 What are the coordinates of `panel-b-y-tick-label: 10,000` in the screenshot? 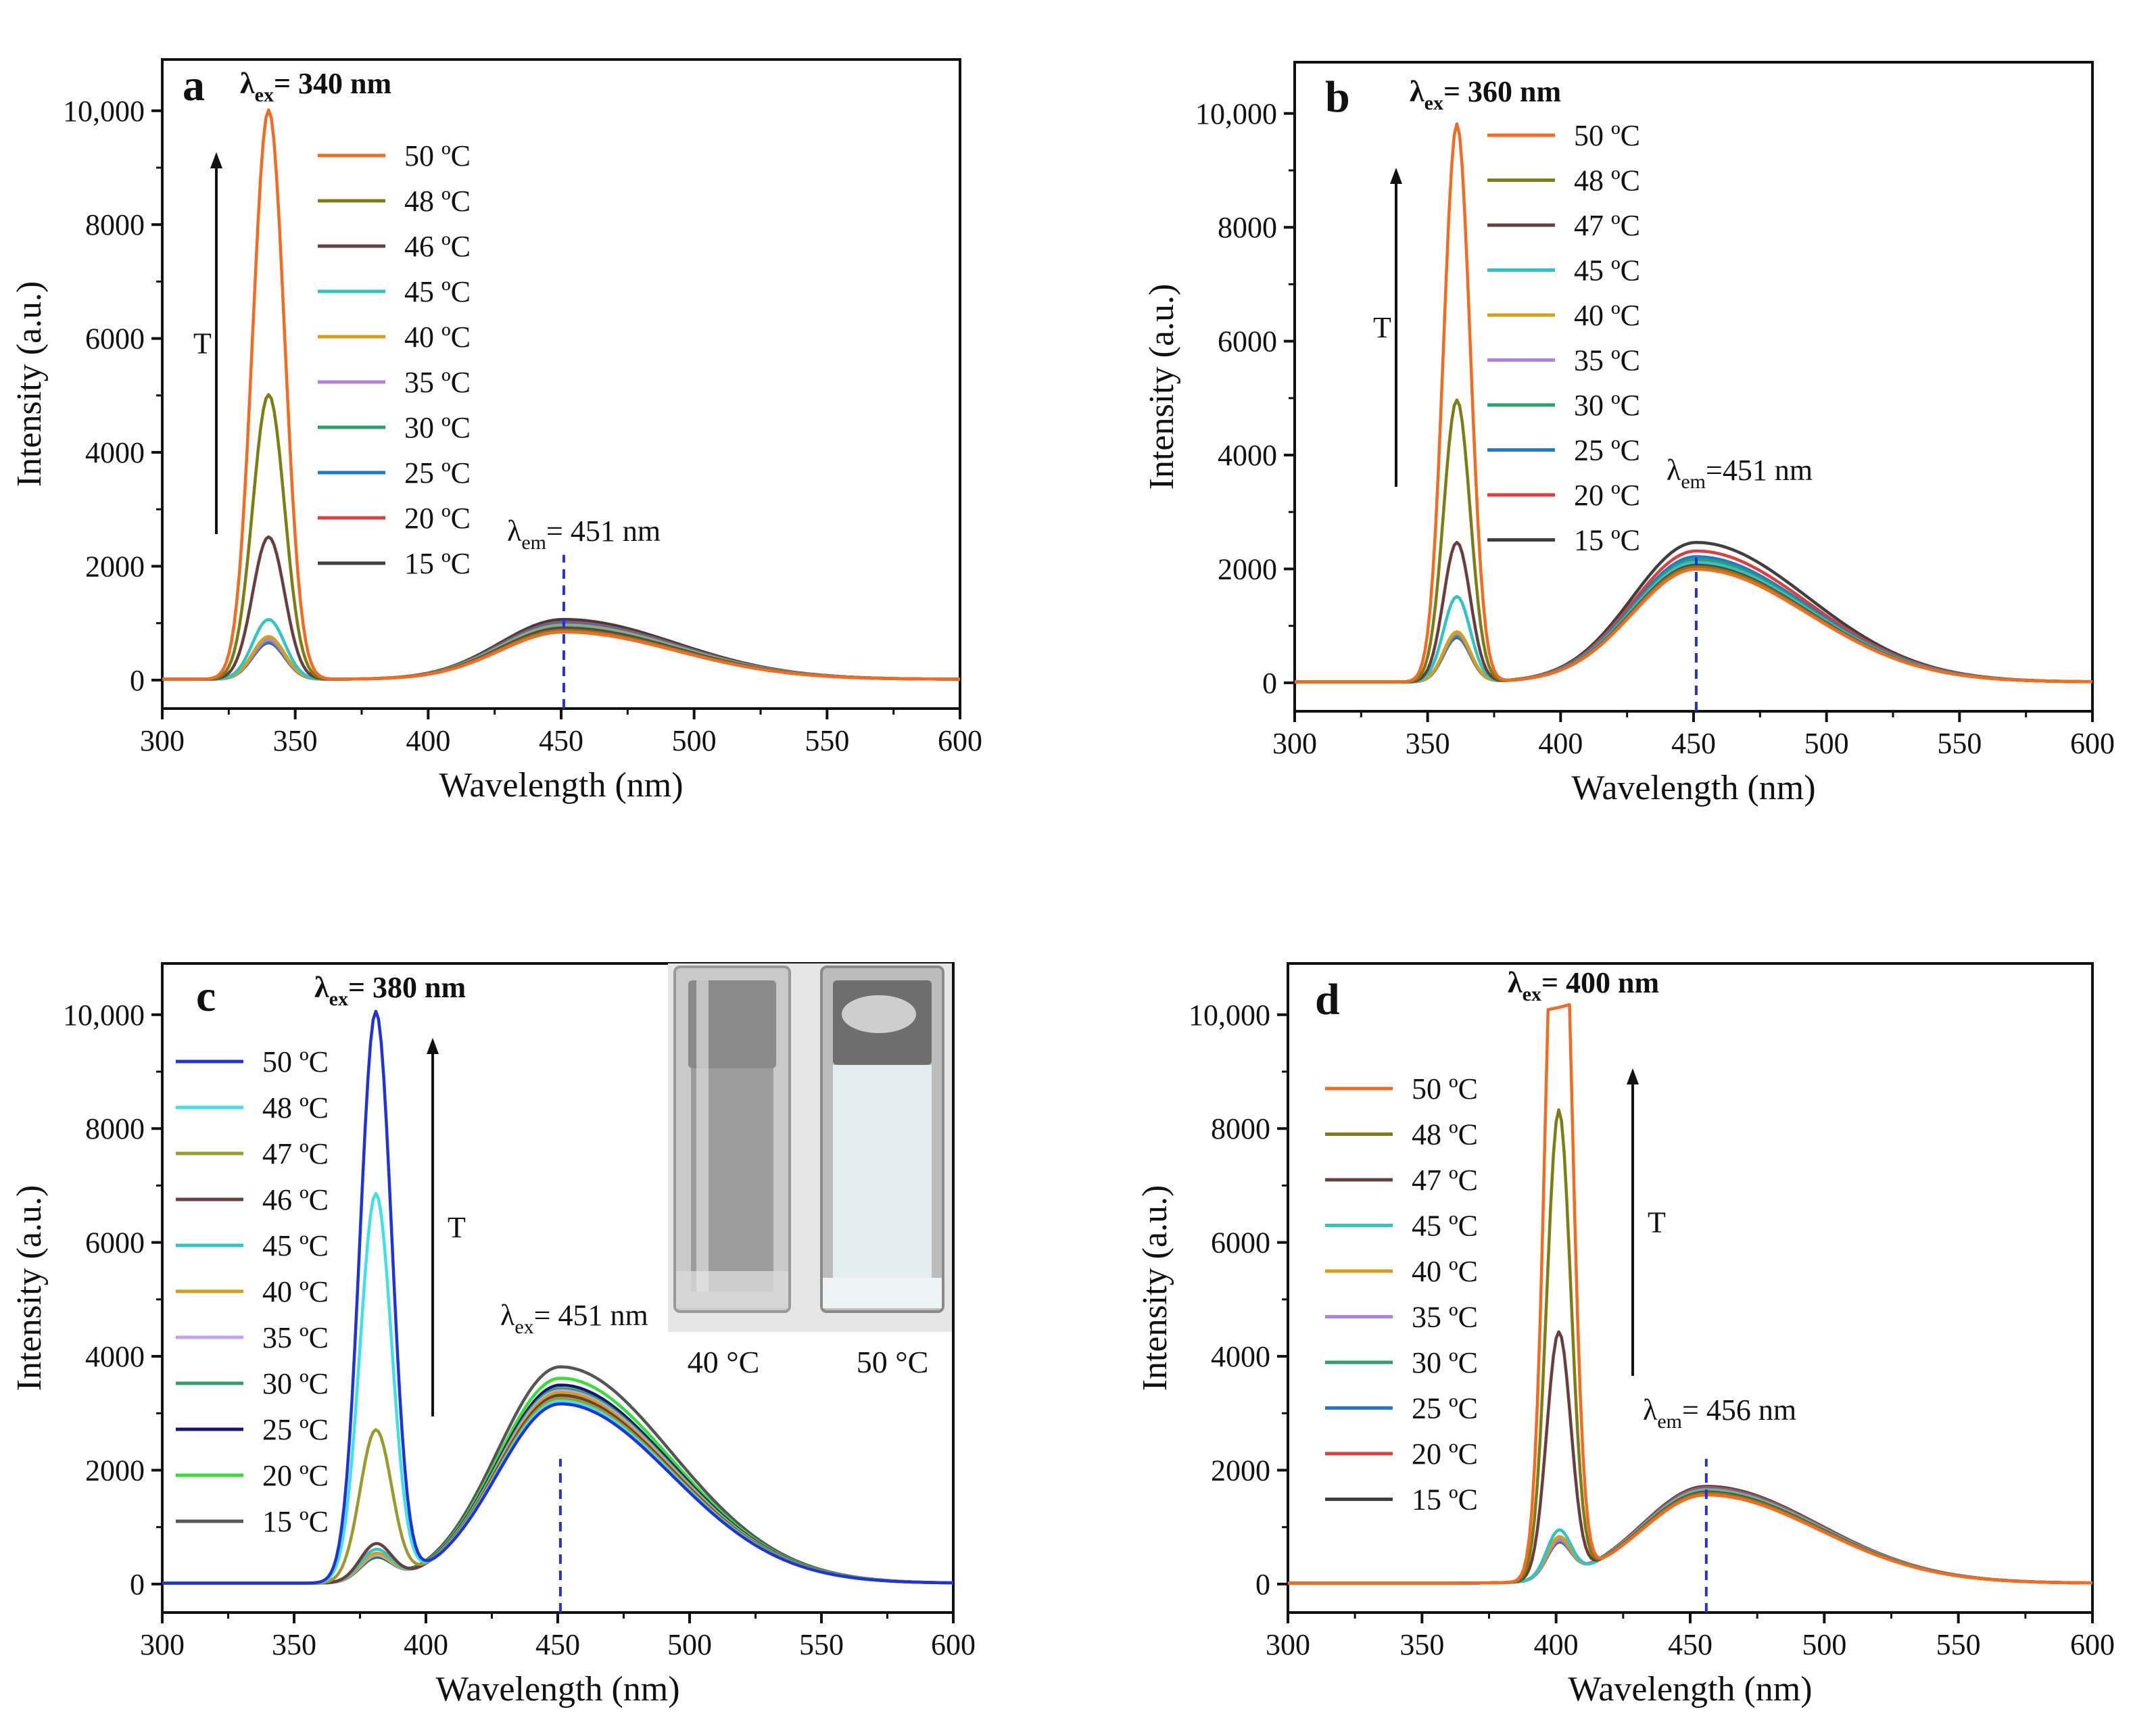 It's located at (1236, 113).